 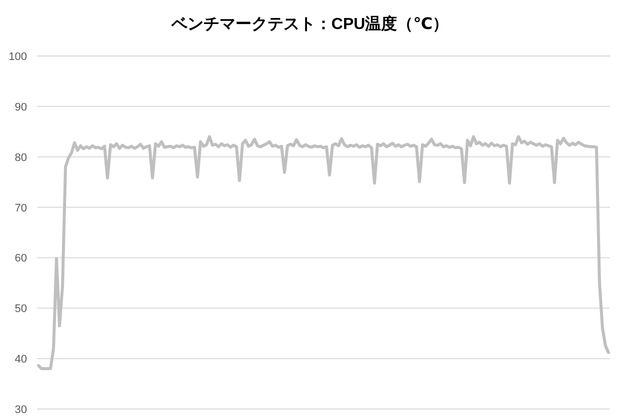 I want to click on y-tick-label: 30, so click(x=20, y=410).